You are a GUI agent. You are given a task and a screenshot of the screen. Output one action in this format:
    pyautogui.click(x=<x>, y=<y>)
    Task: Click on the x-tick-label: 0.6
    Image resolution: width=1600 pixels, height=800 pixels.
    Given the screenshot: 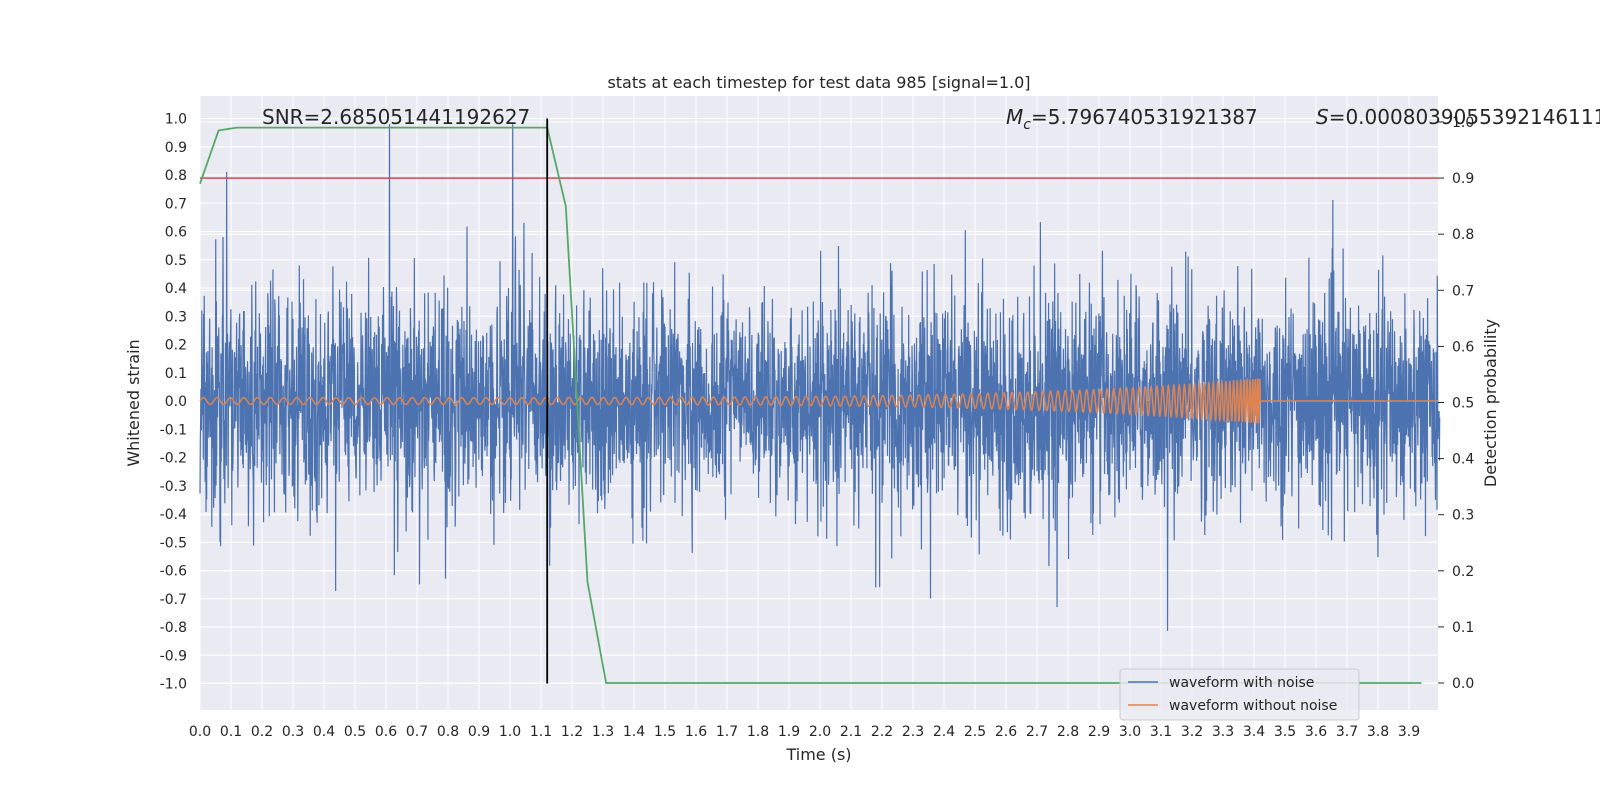 What is the action you would take?
    pyautogui.click(x=386, y=732)
    